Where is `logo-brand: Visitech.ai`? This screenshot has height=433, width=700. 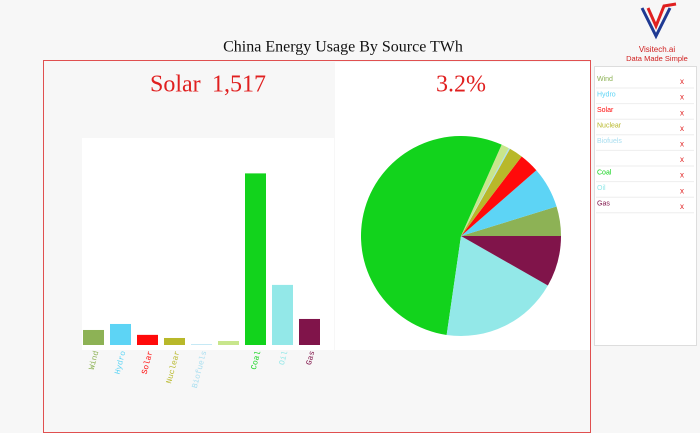
logo-brand: Visitech.ai is located at coordinates (657, 49).